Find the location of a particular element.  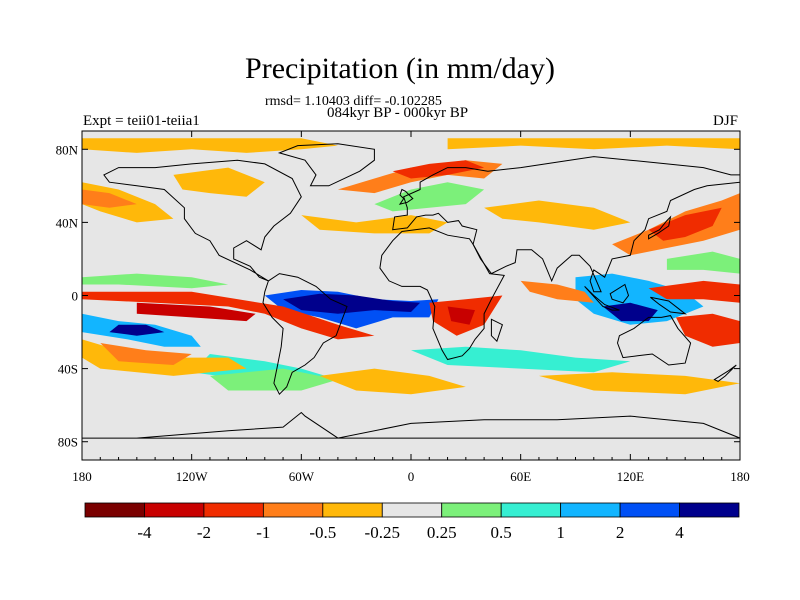

colorbar-label: -0.25 is located at coordinates (382, 532).